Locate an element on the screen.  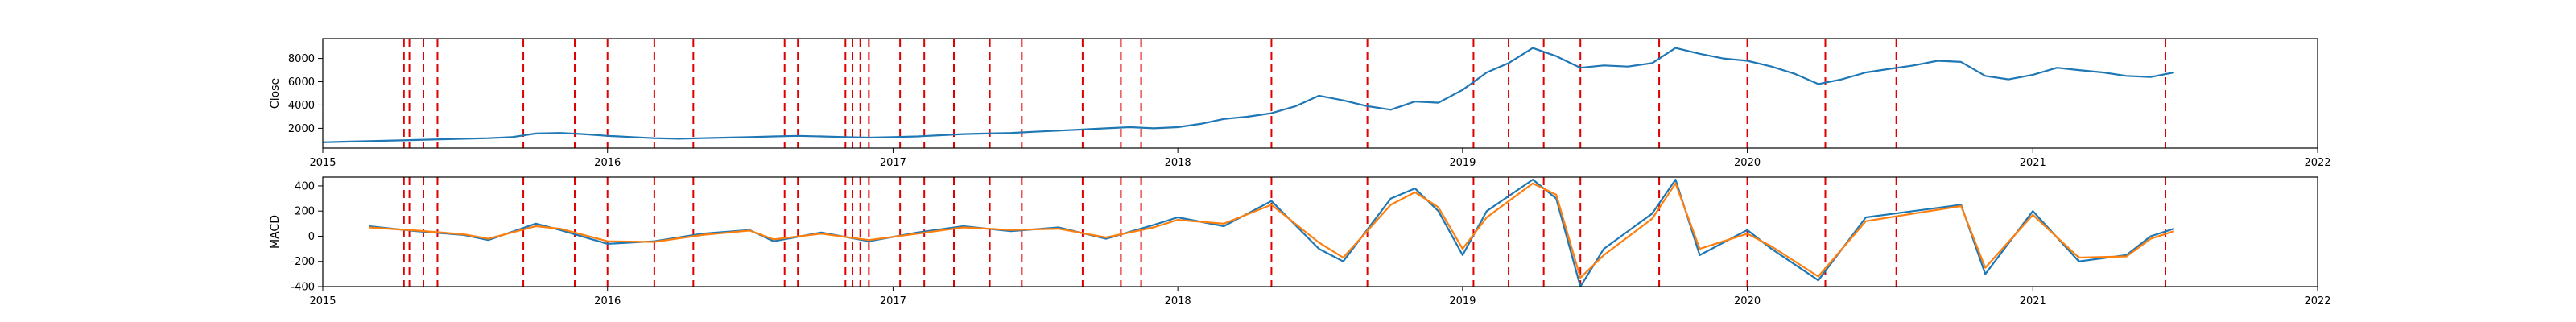
y-tick-label: 0 is located at coordinates (311, 237).